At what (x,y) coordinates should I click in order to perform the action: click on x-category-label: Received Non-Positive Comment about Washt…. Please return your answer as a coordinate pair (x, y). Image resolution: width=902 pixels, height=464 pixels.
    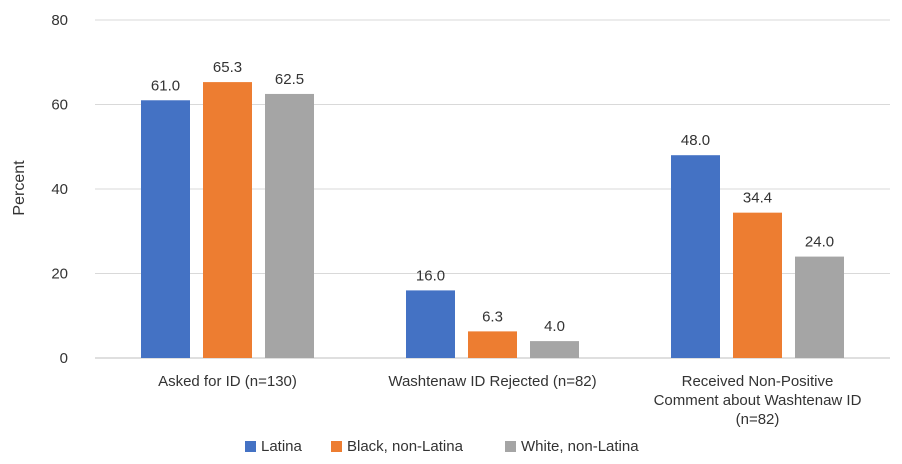
    Looking at the image, I should click on (758, 400).